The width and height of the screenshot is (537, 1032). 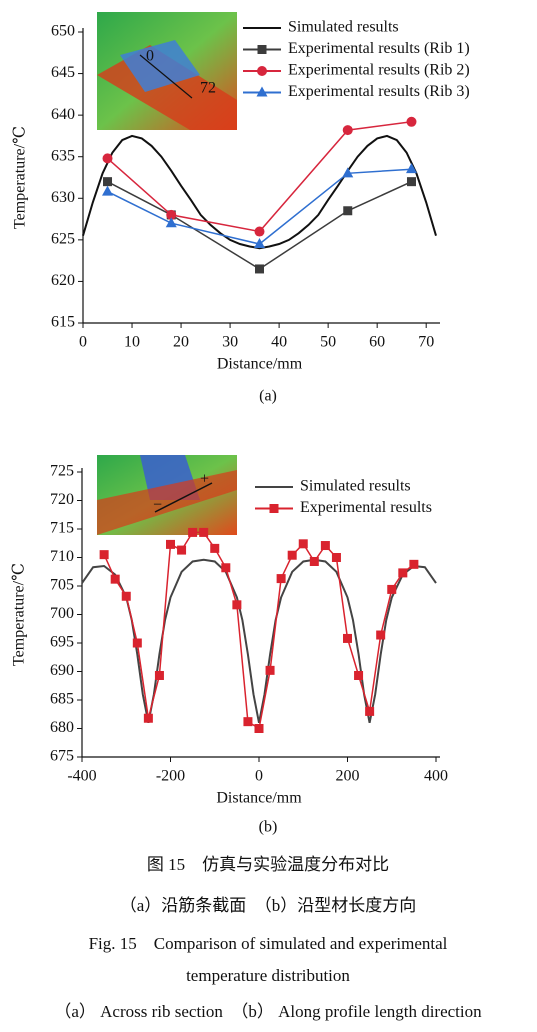 I want to click on y-tick-label: 710, so click(x=62, y=556).